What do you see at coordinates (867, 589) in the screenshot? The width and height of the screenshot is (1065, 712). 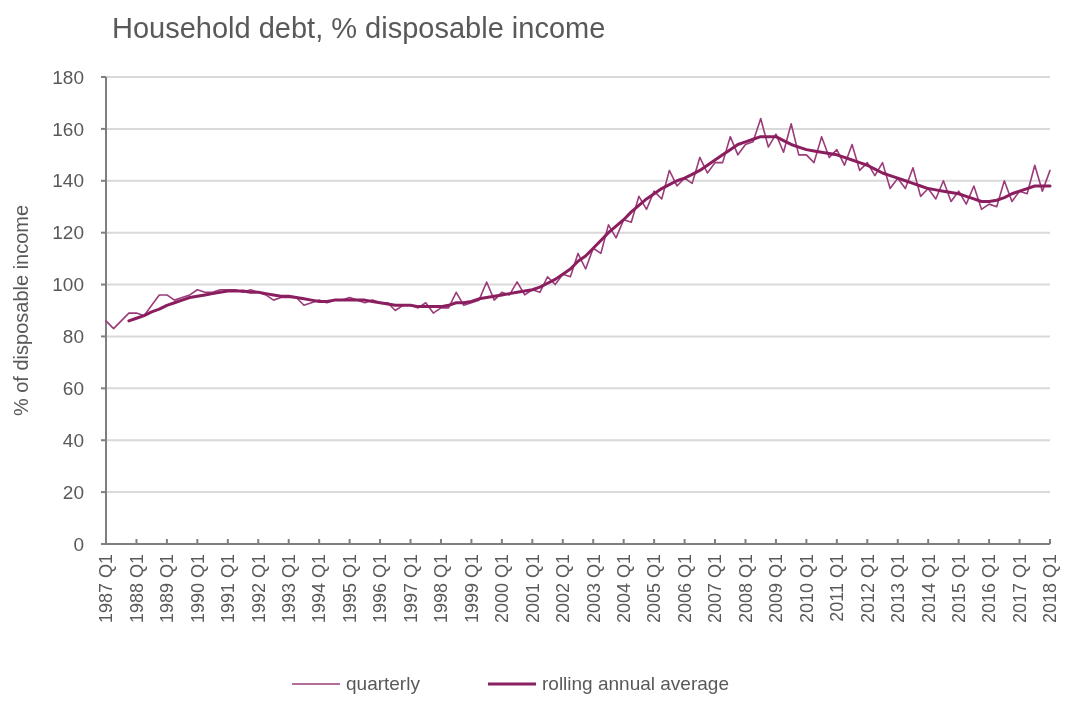 I see `x-tick-label: 2012 Q1` at bounding box center [867, 589].